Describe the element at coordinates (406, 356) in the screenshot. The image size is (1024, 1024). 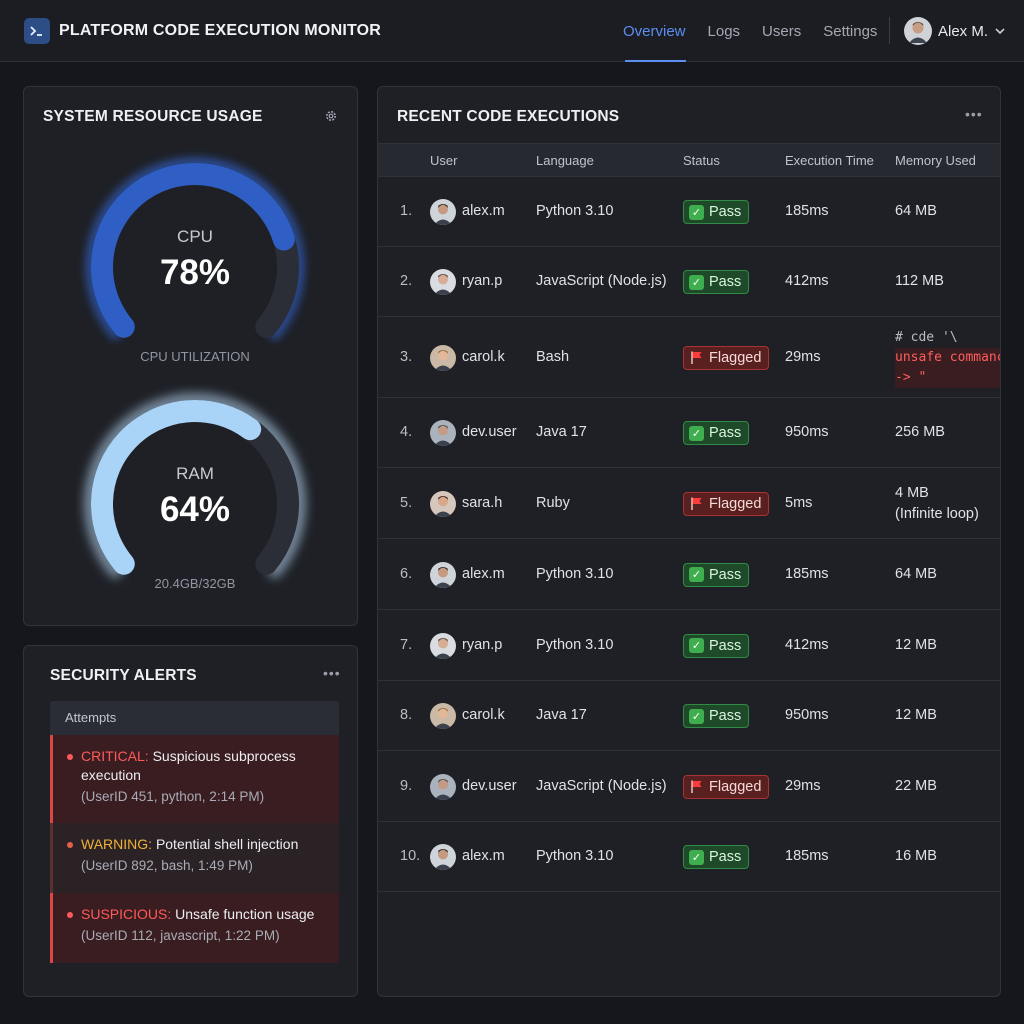
I see `row-number: 3.` at that location.